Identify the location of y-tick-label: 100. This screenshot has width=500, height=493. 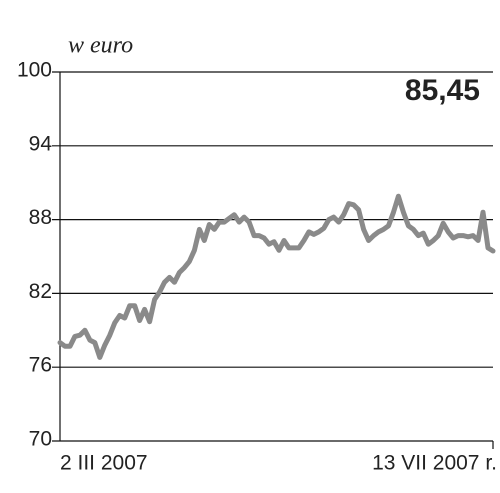
(34, 70).